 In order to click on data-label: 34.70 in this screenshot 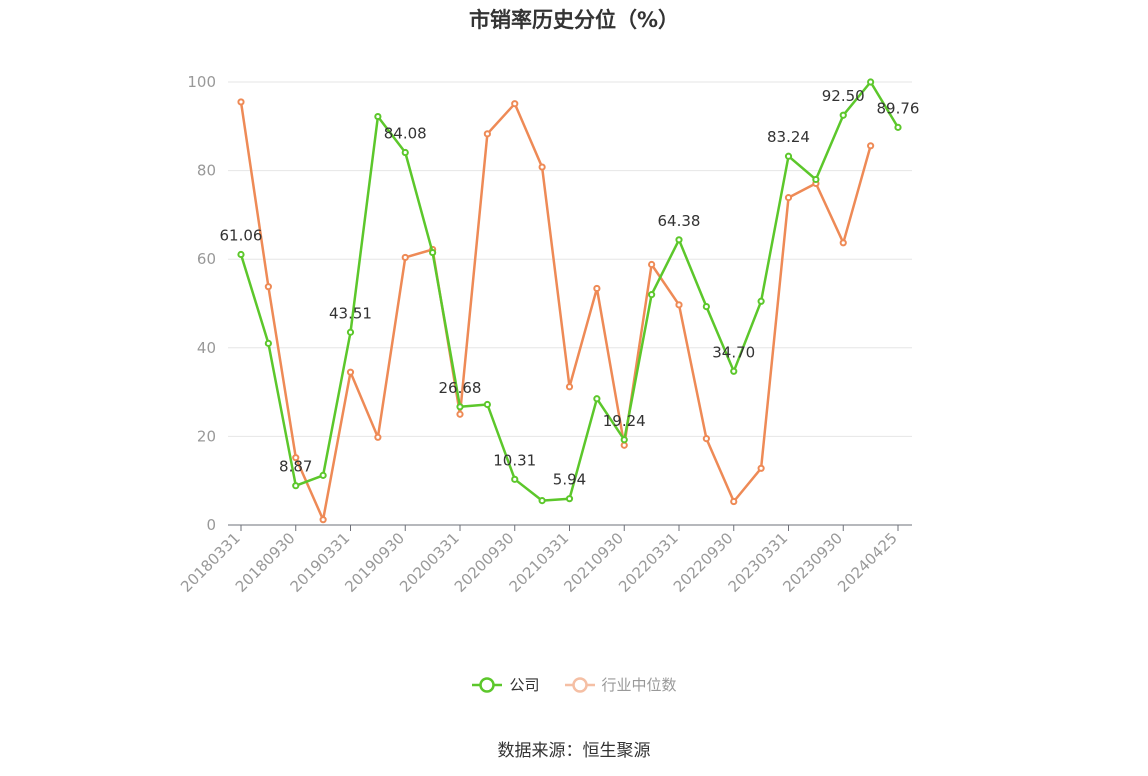, I will do `click(733, 352)`.